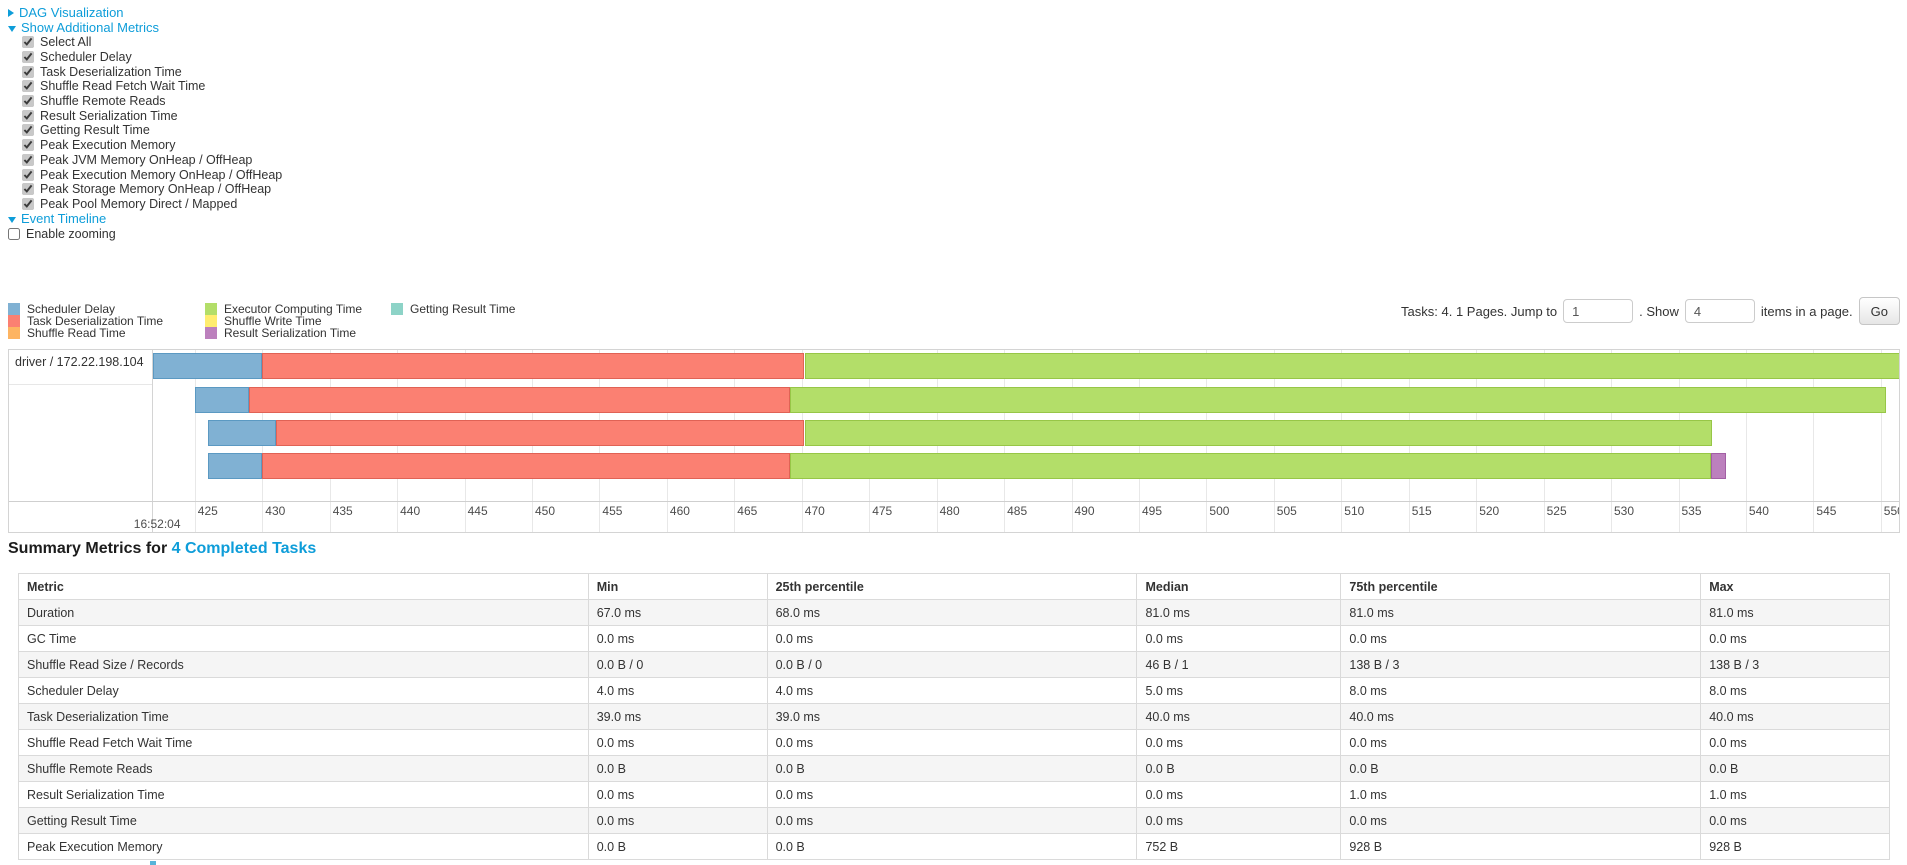 The image size is (1907, 865). What do you see at coordinates (211, 320) in the screenshot?
I see `legend-swatch-shuffle_write` at bounding box center [211, 320].